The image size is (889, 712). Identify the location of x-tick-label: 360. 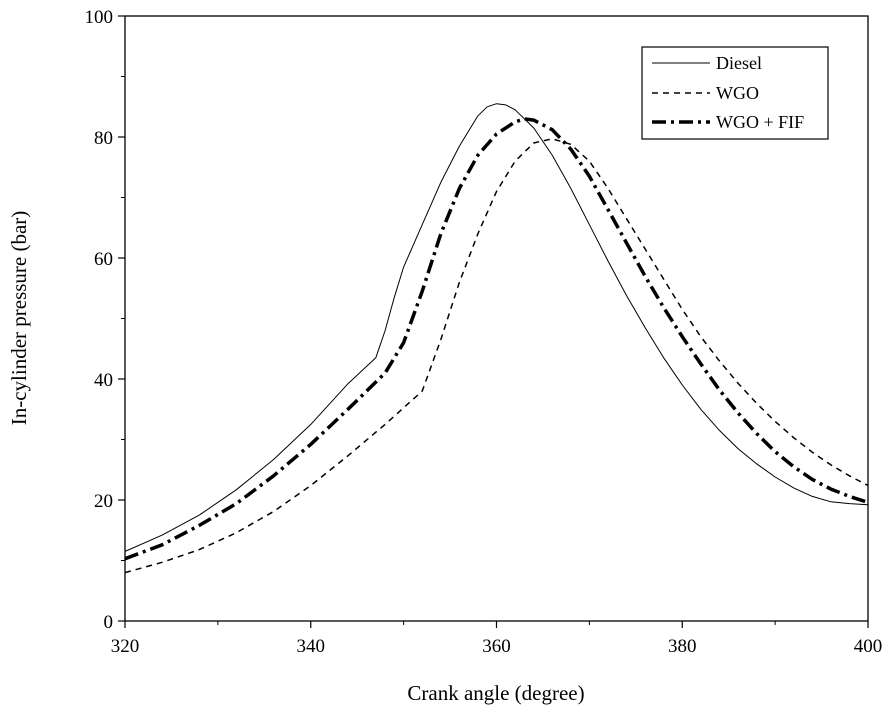
(496, 646).